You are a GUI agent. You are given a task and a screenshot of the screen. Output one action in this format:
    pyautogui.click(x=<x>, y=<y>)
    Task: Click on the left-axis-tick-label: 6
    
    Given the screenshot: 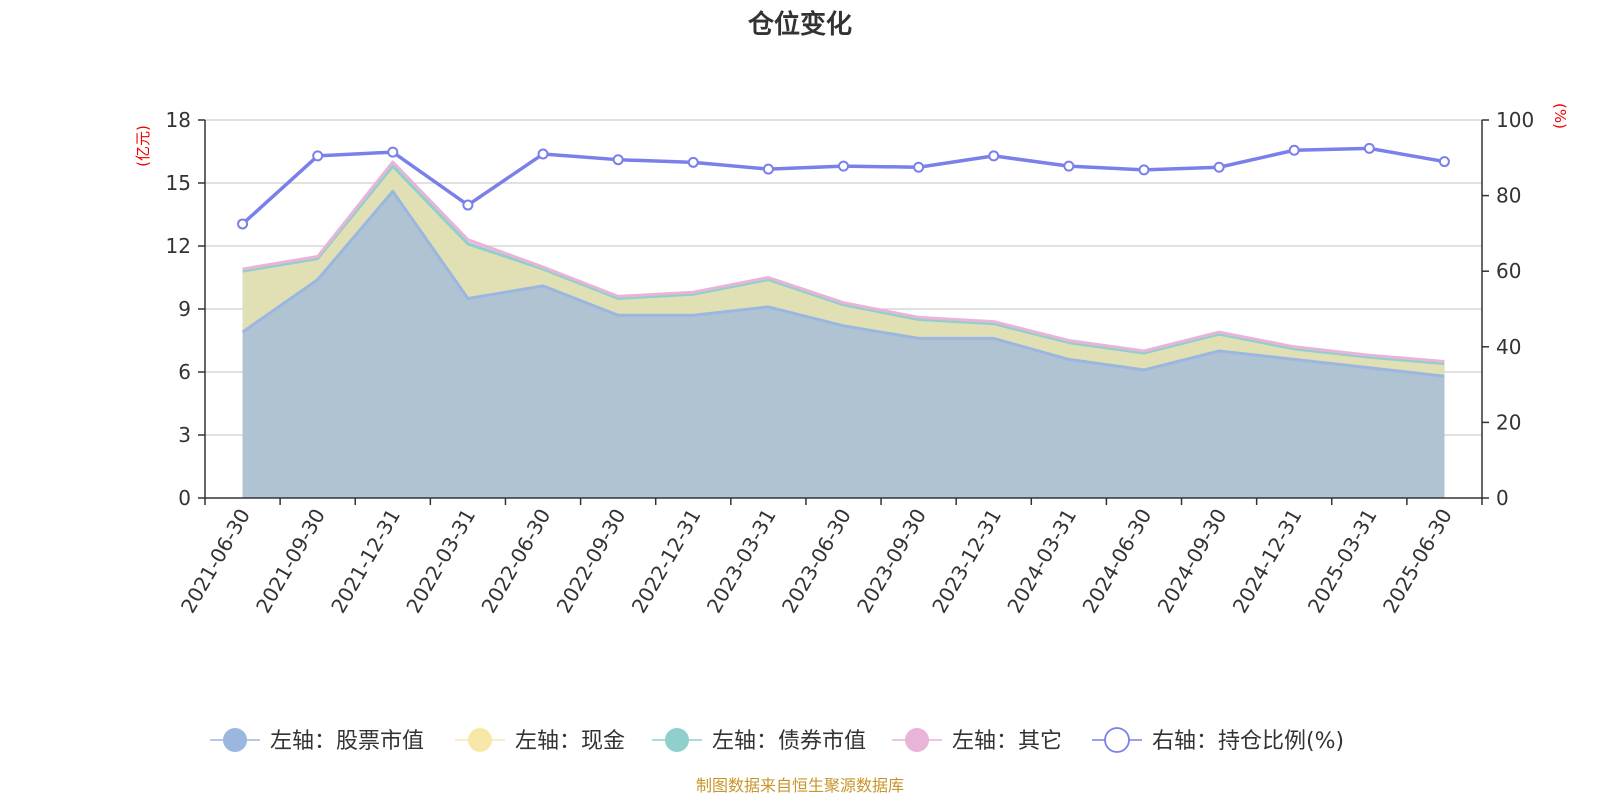 What is the action you would take?
    pyautogui.click(x=184, y=372)
    